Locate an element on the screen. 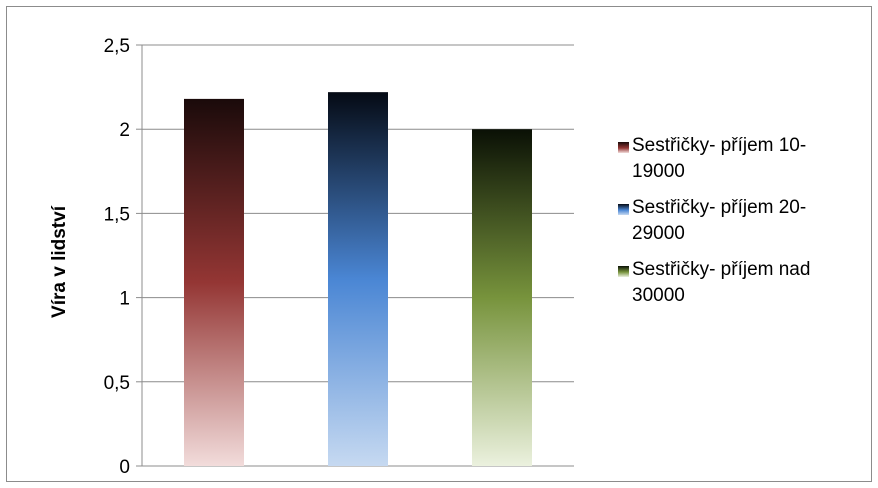  legend-label-series-2: Sestřičky- příjem 20-29000 is located at coordinates (719, 220).